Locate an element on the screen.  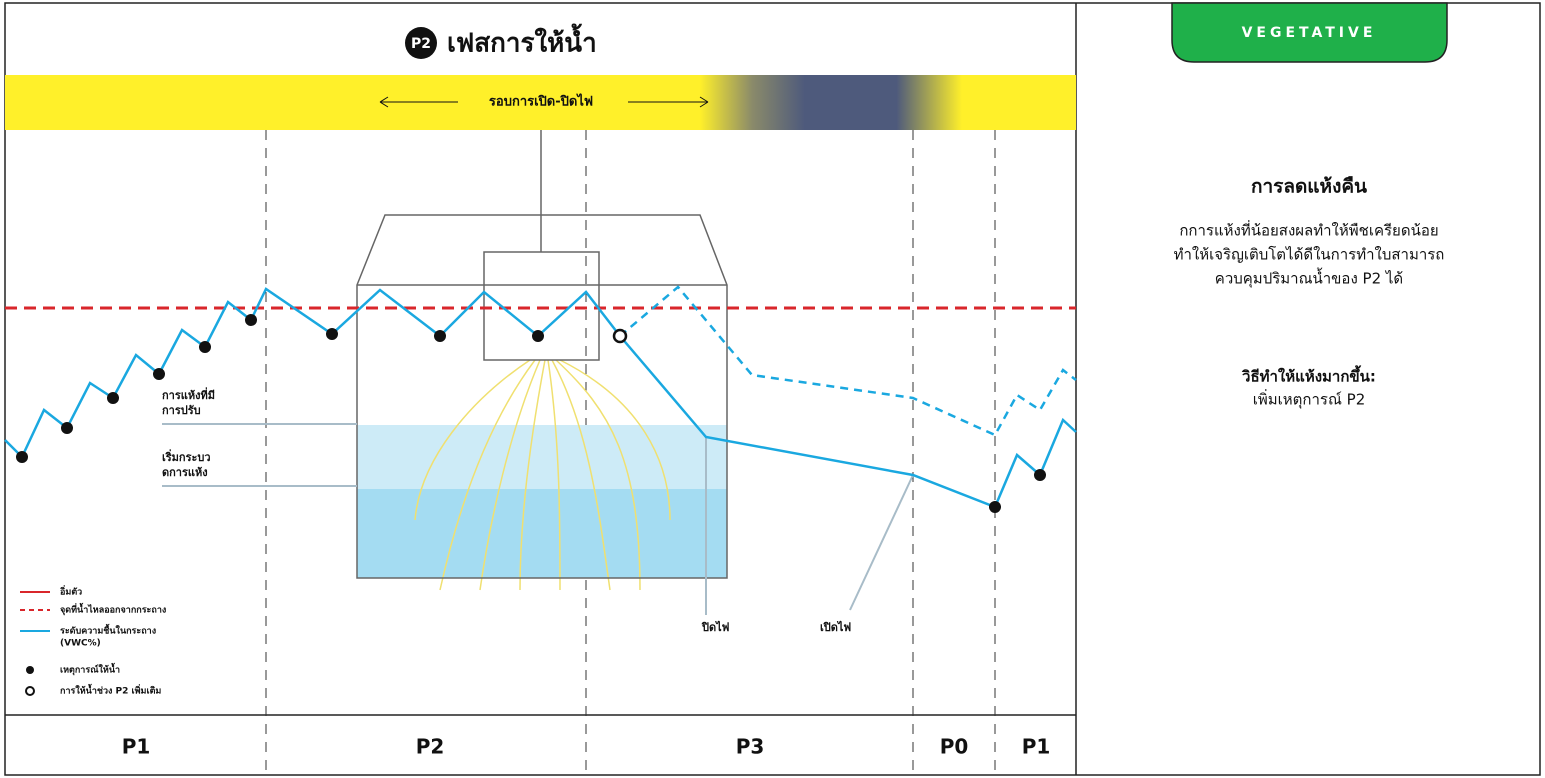
label: การแห้งที่มี is located at coordinates (188, 394).